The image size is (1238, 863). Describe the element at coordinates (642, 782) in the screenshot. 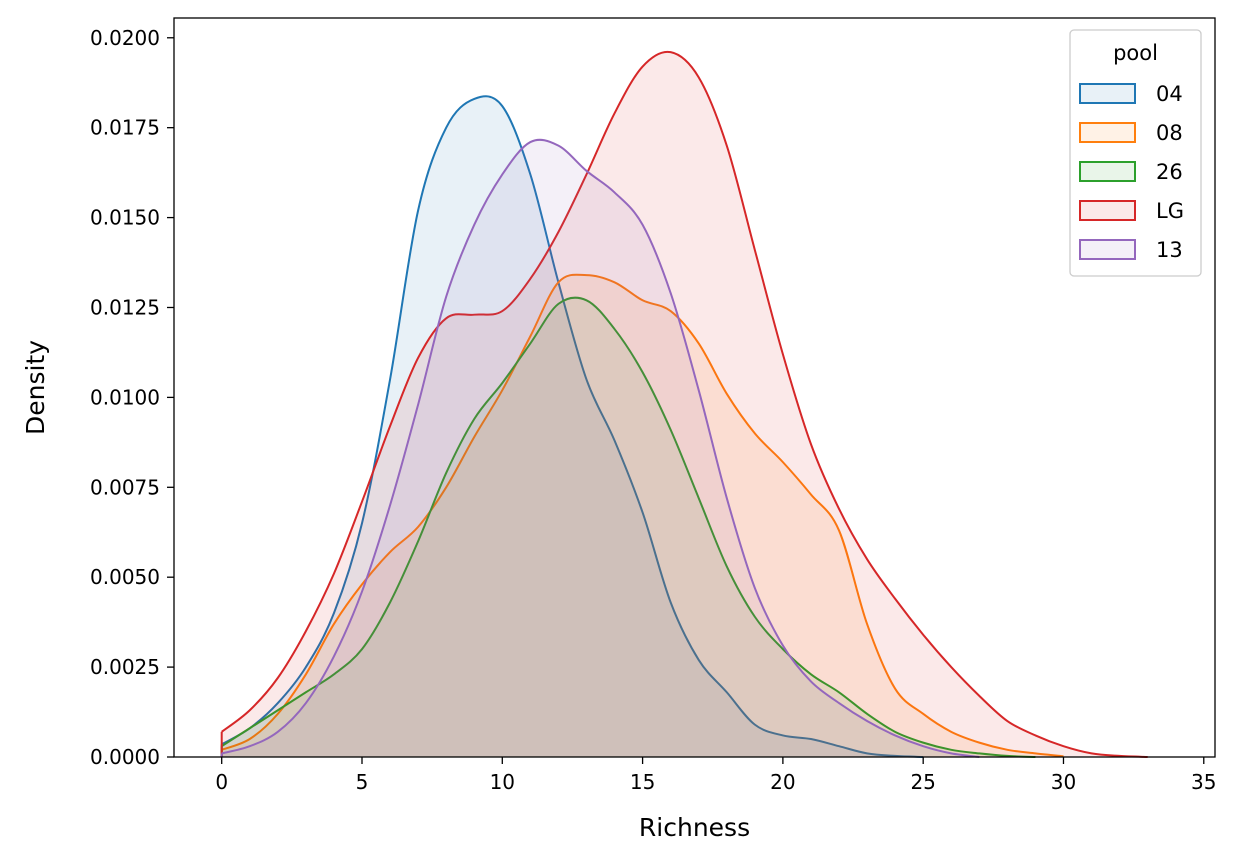

I see `x-tick-label: 15` at that location.